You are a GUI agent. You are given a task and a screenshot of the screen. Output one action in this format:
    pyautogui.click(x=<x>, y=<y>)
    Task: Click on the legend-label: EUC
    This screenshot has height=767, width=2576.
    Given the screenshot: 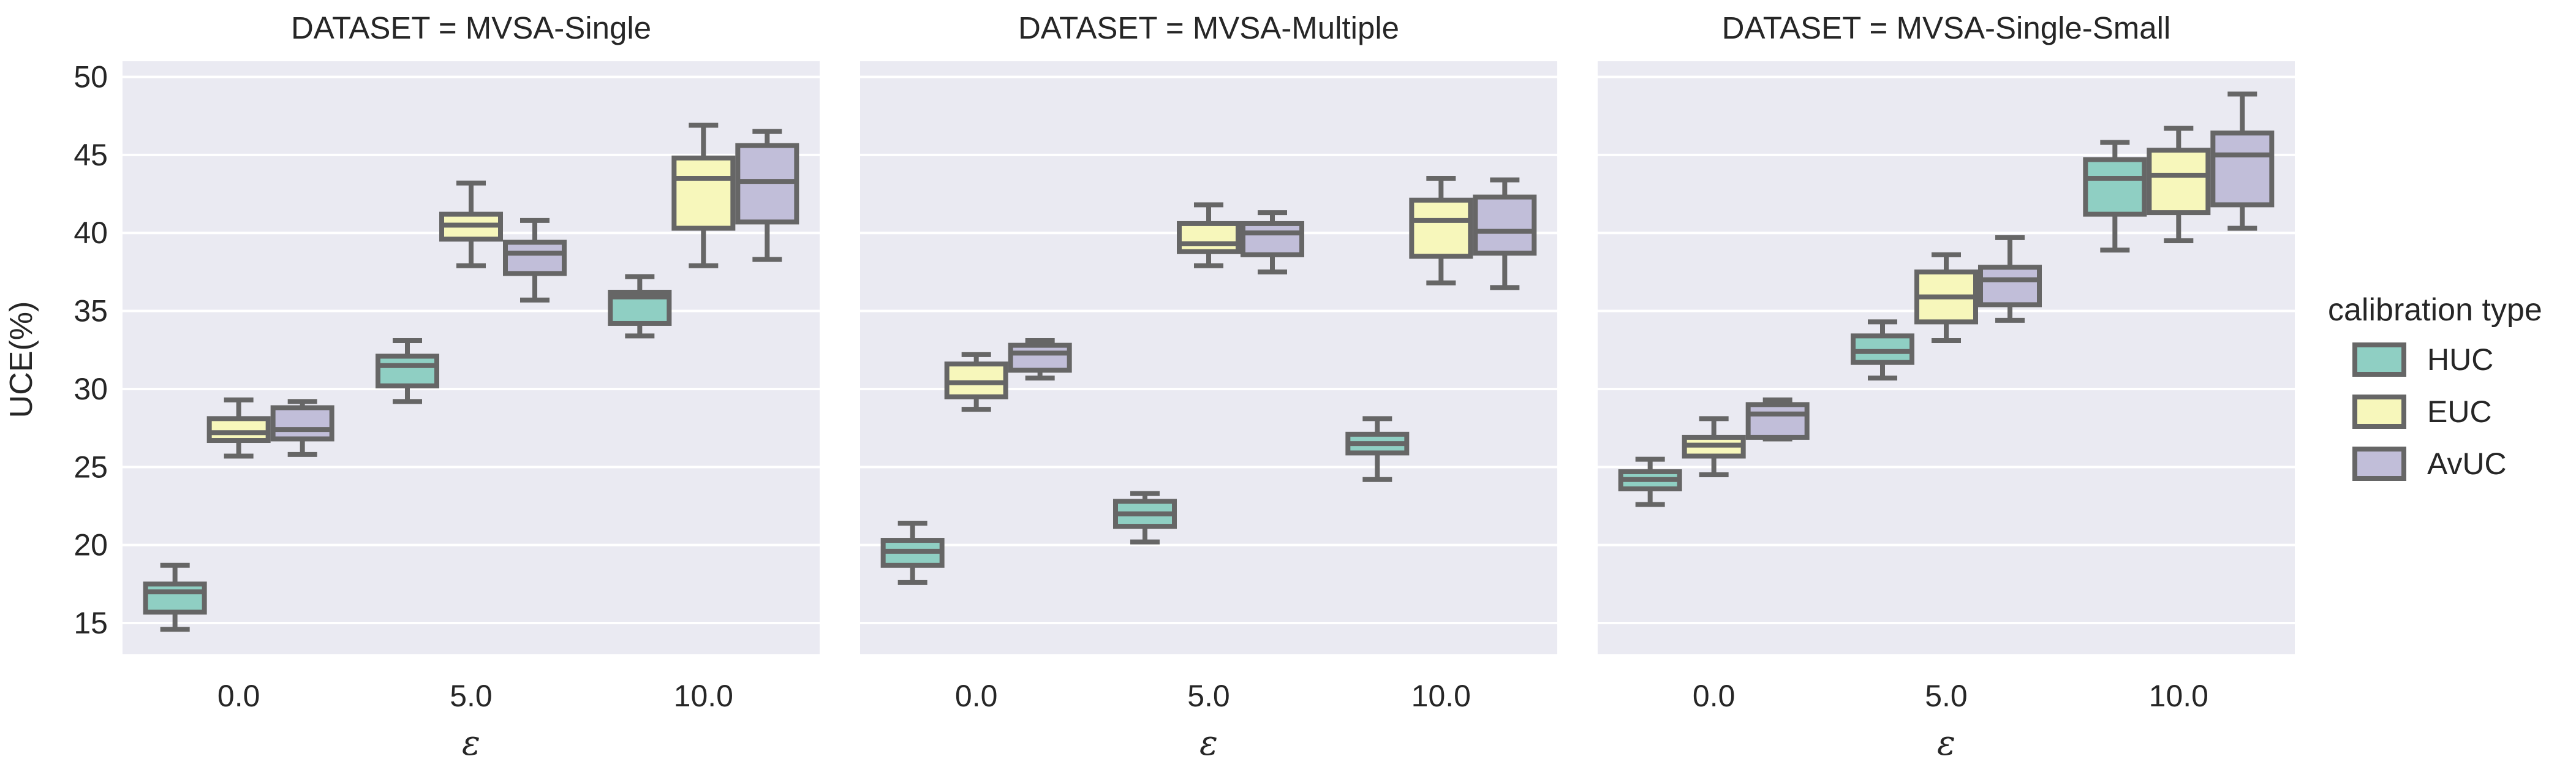 What is the action you would take?
    pyautogui.click(x=2459, y=412)
    